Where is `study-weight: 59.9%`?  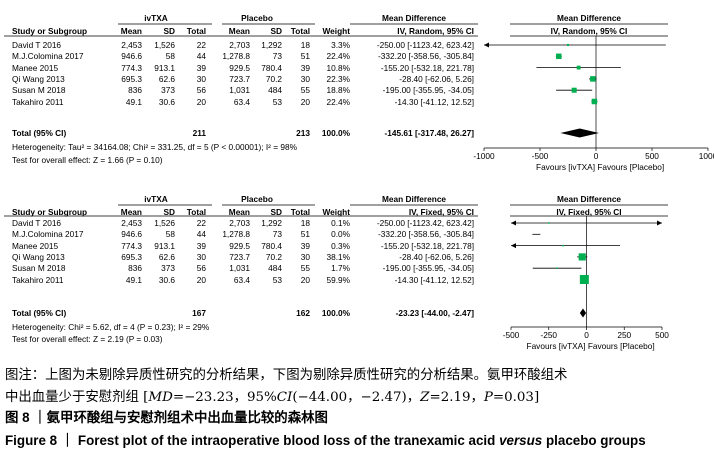 study-weight: 59.9% is located at coordinates (338, 279).